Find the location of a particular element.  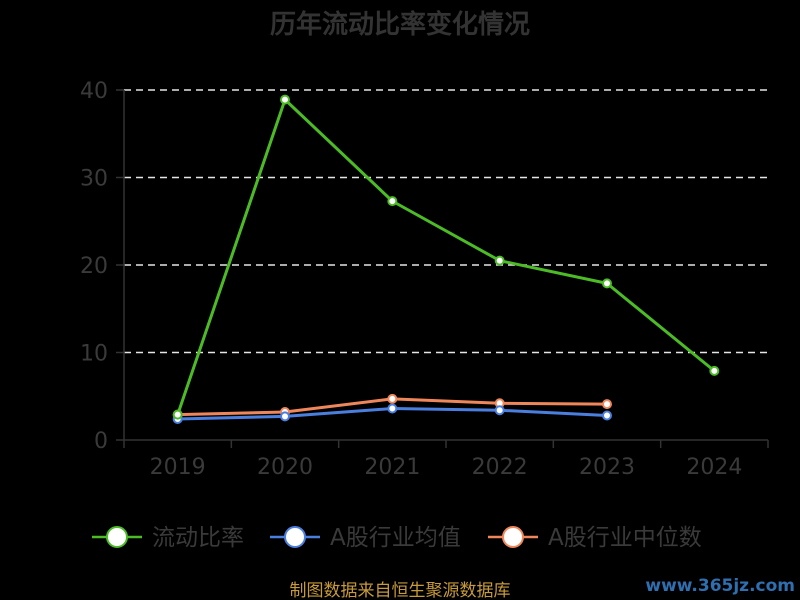

legend-label: A股行业均值 is located at coordinates (395, 538).